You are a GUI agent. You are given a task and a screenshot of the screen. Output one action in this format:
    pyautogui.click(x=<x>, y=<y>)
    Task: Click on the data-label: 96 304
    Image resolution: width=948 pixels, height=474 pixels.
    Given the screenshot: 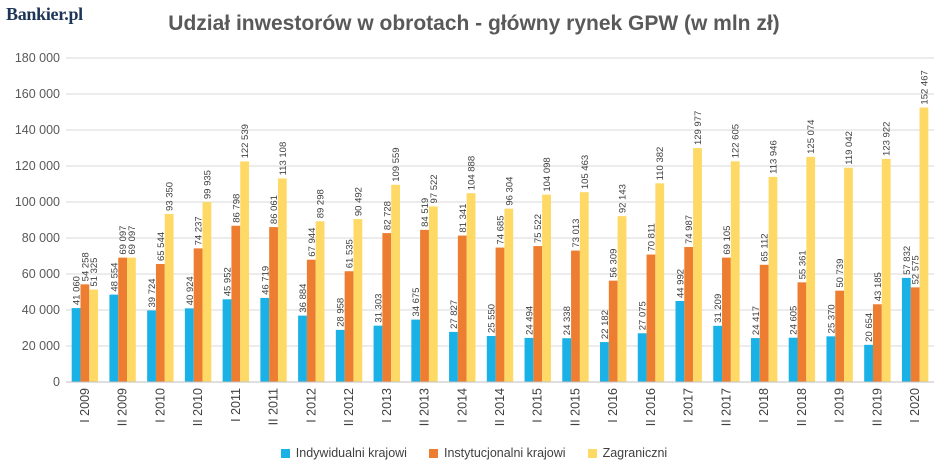 What is the action you would take?
    pyautogui.click(x=509, y=191)
    